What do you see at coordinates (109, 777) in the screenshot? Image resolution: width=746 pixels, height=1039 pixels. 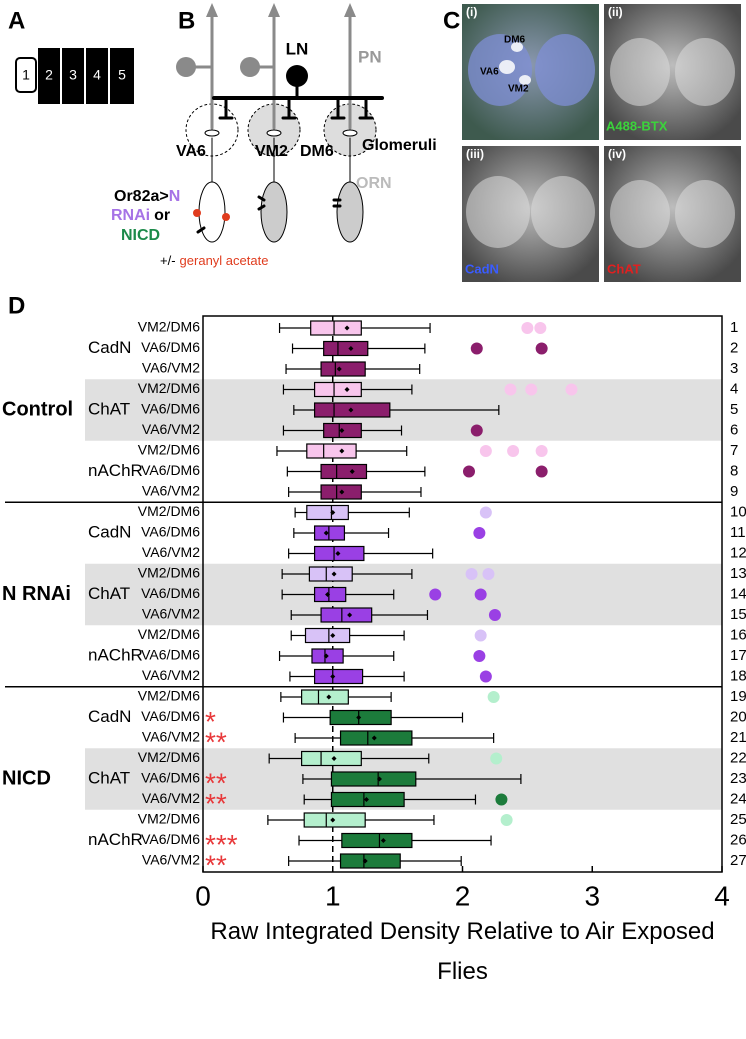 I see `stain-label: ChAT` at bounding box center [109, 777].